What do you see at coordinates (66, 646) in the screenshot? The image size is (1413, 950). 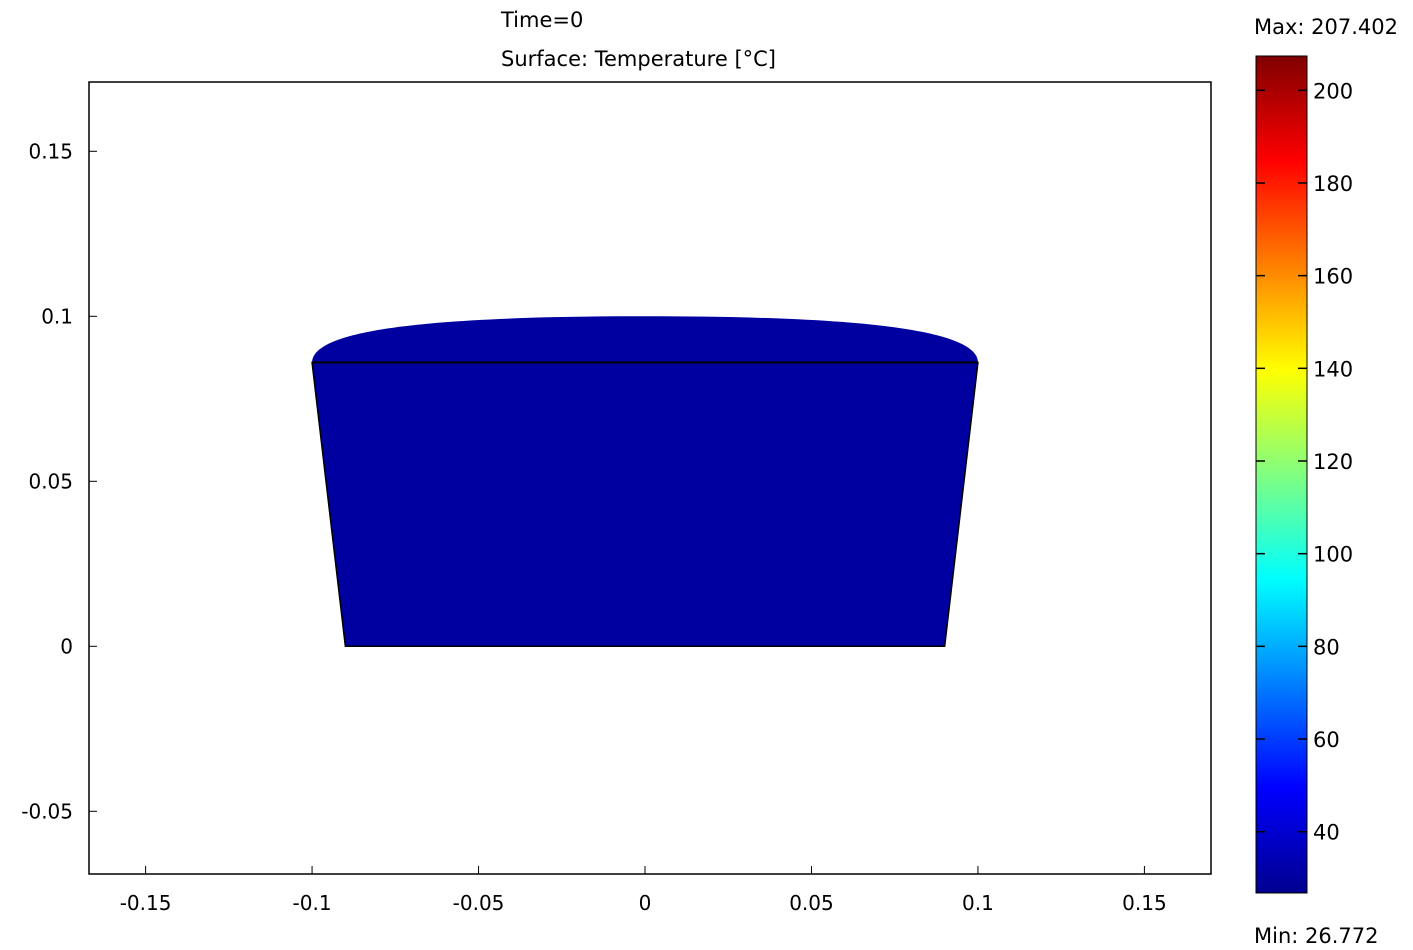 I see `y-tick-label: 0` at bounding box center [66, 646].